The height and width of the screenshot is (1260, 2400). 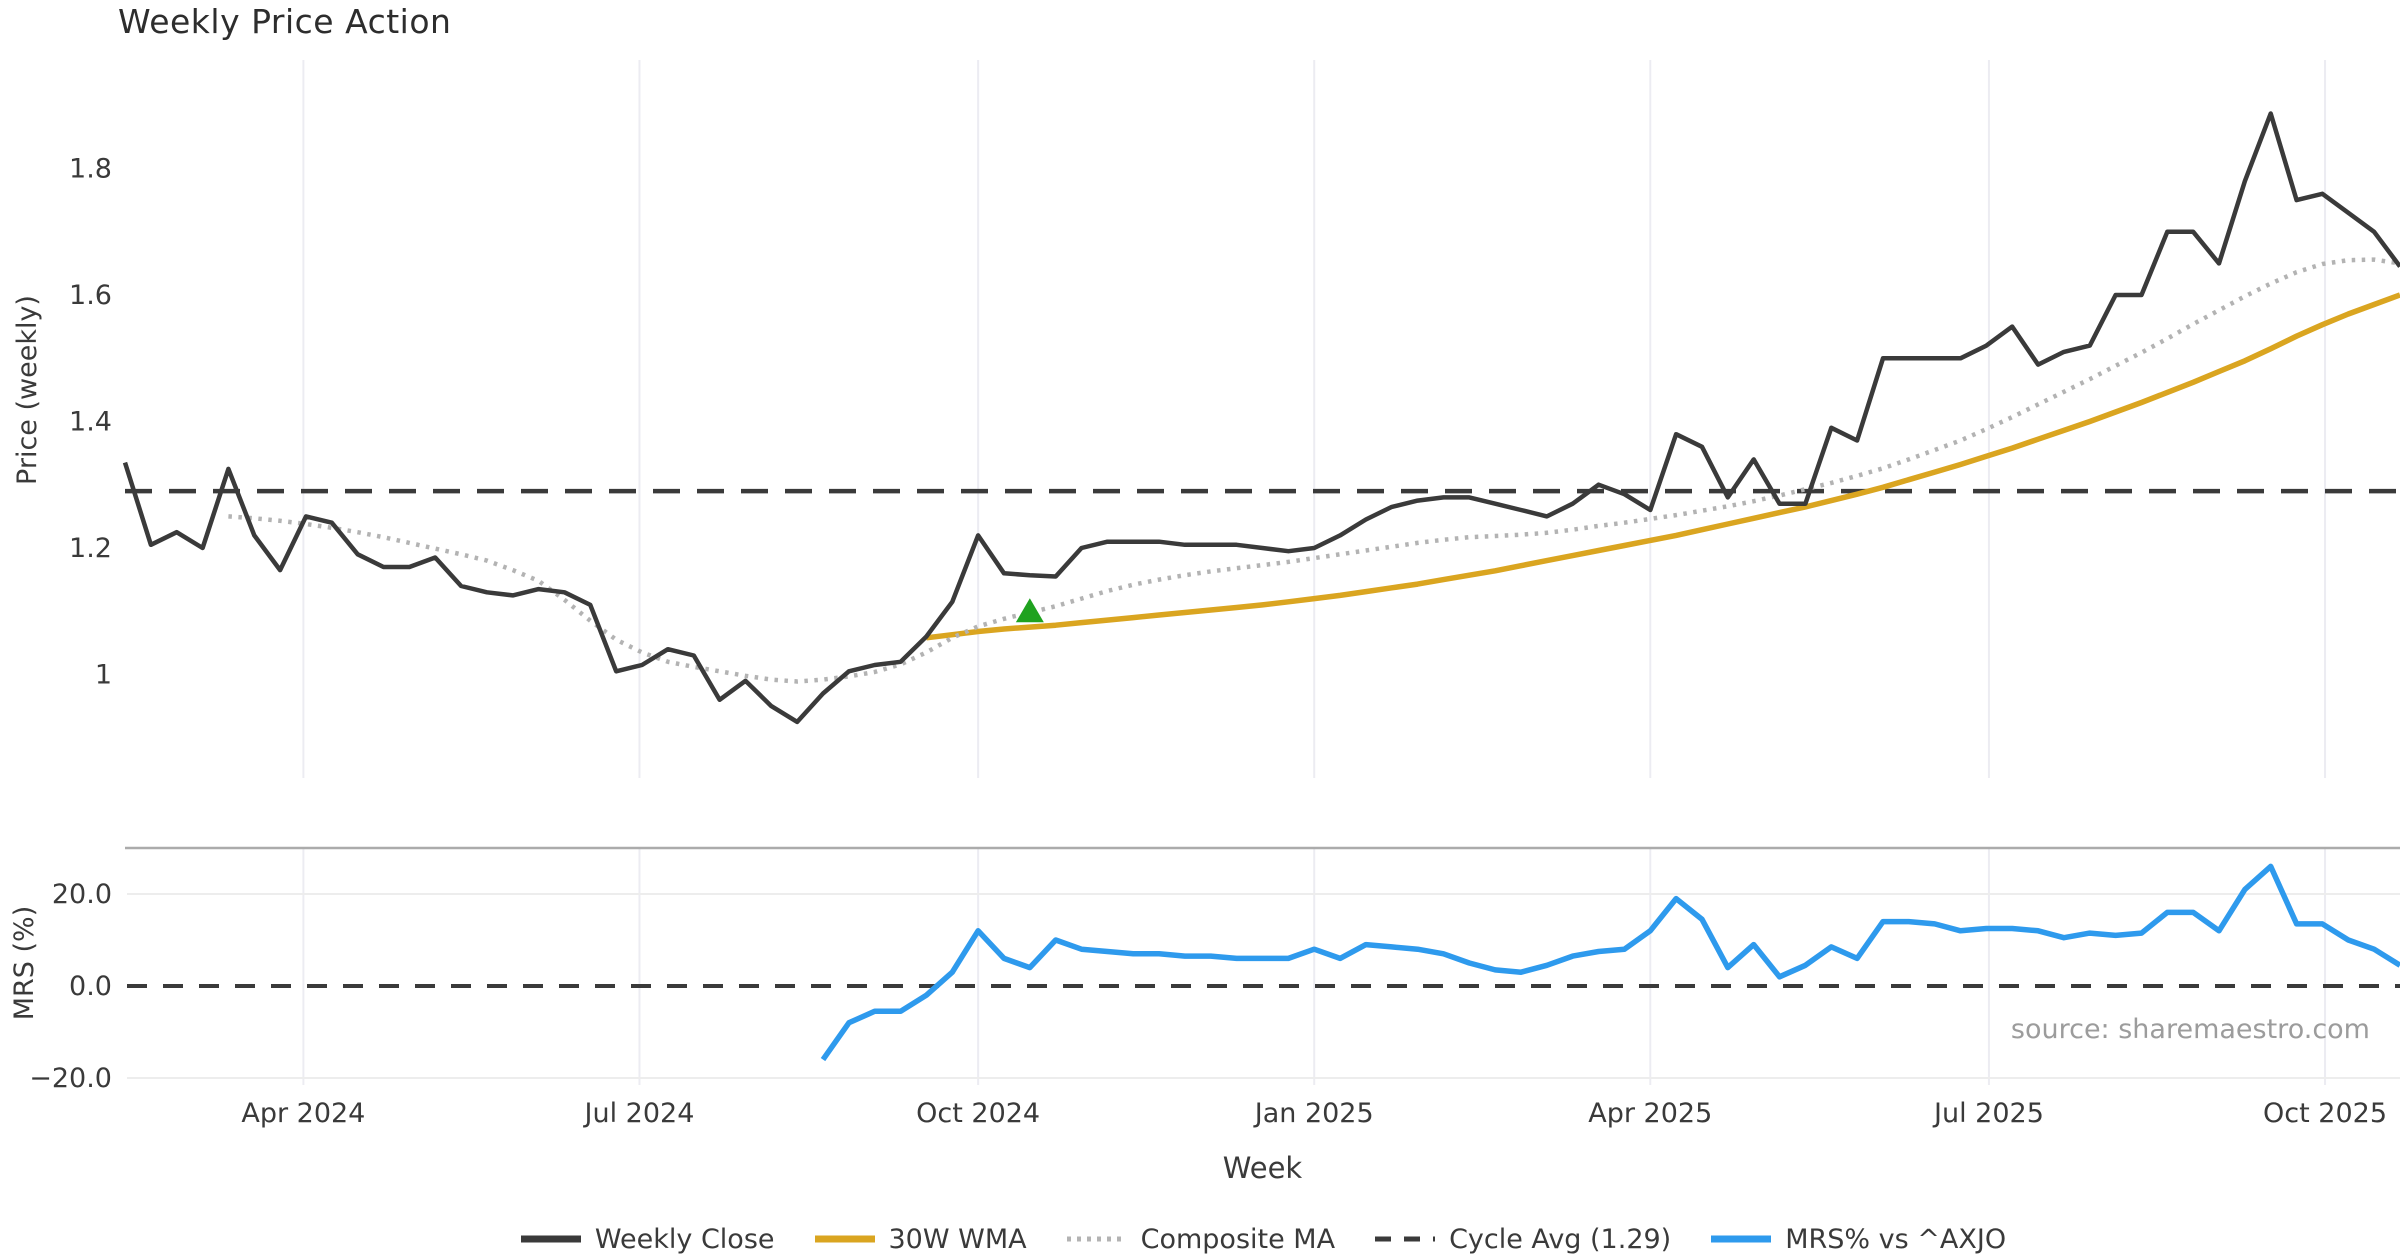 I want to click on xtick-label: Jan 2025, so click(x=1313, y=1113).